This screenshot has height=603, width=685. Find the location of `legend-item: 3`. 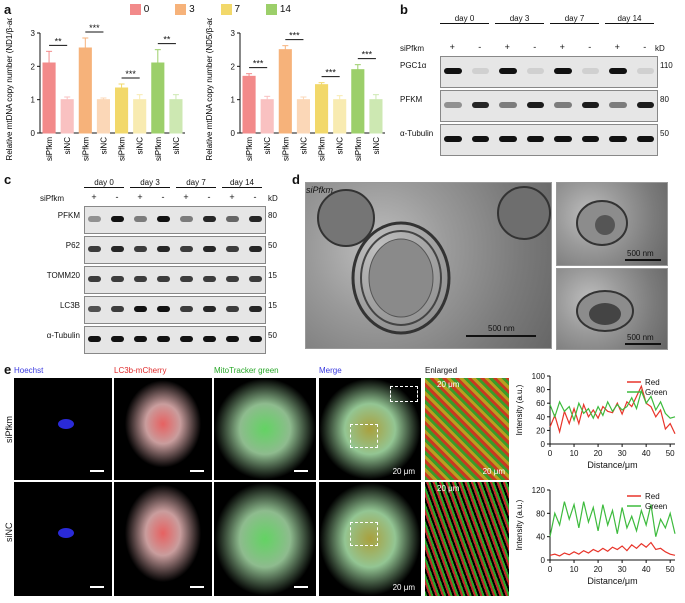

legend-item: 3 is located at coordinates (185, 10).